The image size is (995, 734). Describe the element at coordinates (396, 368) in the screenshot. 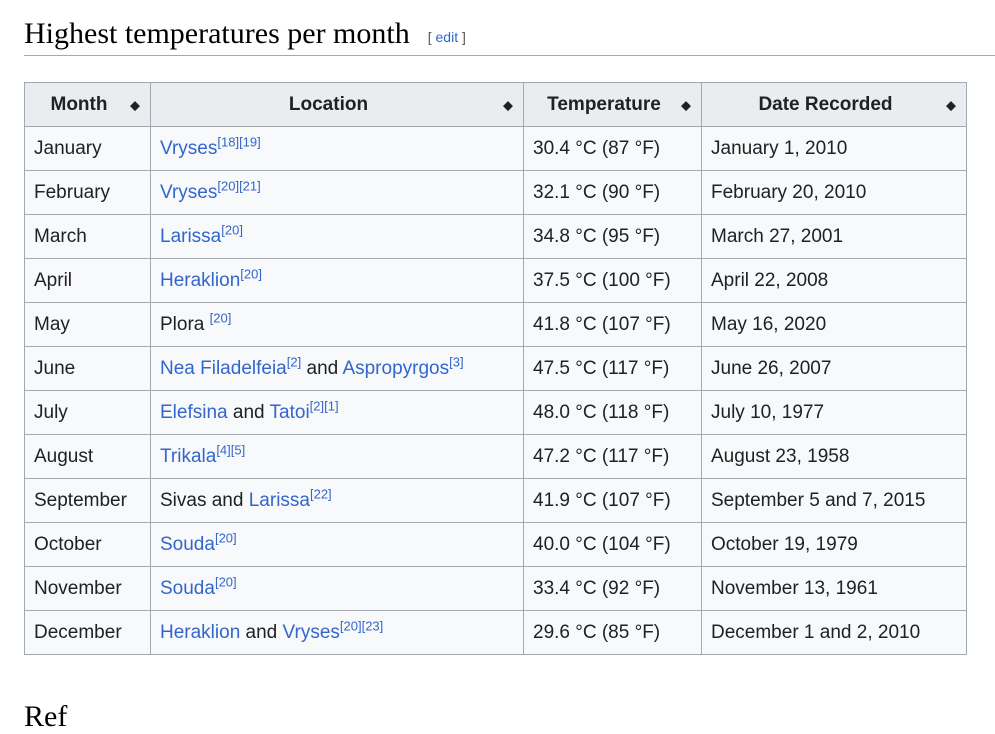

I see `location-link: Aspropyrgos` at that location.